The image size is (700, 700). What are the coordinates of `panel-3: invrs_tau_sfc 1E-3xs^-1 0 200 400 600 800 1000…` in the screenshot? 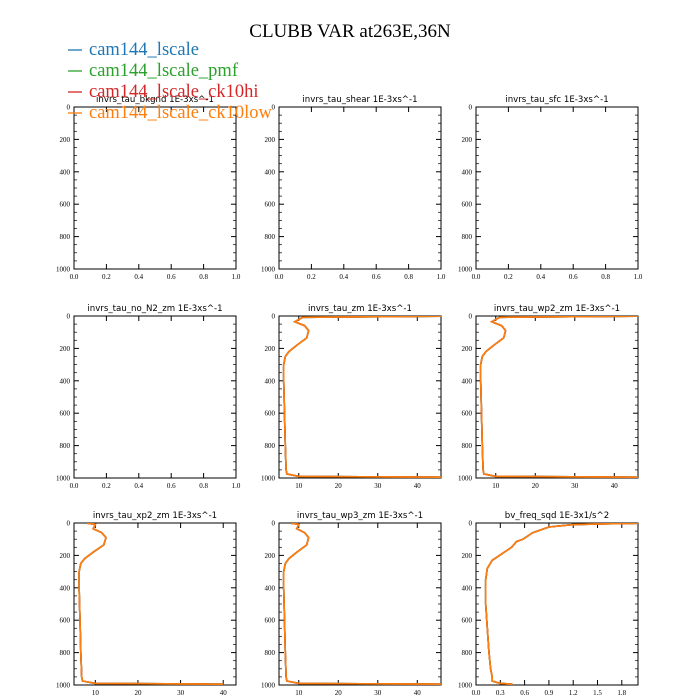 It's located at (550, 188).